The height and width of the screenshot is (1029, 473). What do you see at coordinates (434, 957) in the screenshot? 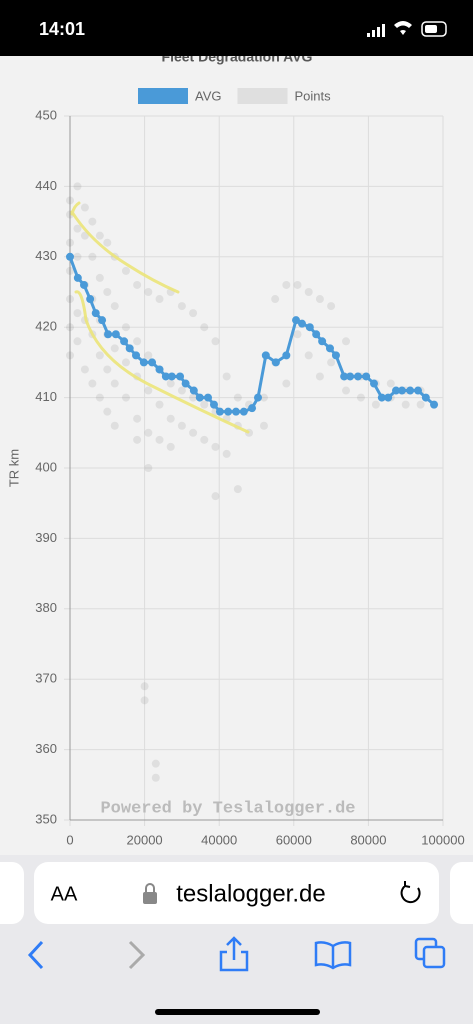
I see `tab-square` at bounding box center [434, 957].